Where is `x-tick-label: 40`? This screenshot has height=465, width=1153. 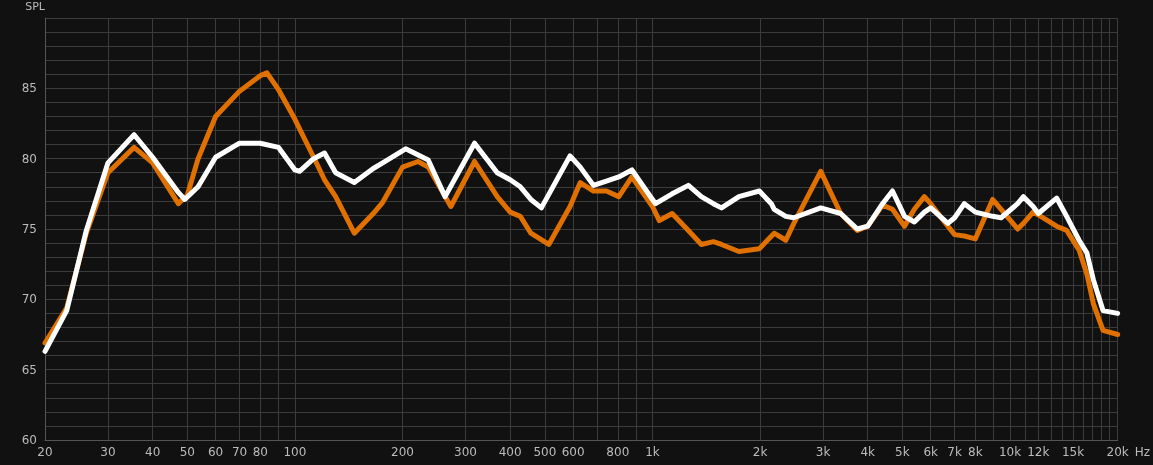
x-tick-label: 40 is located at coordinates (152, 452).